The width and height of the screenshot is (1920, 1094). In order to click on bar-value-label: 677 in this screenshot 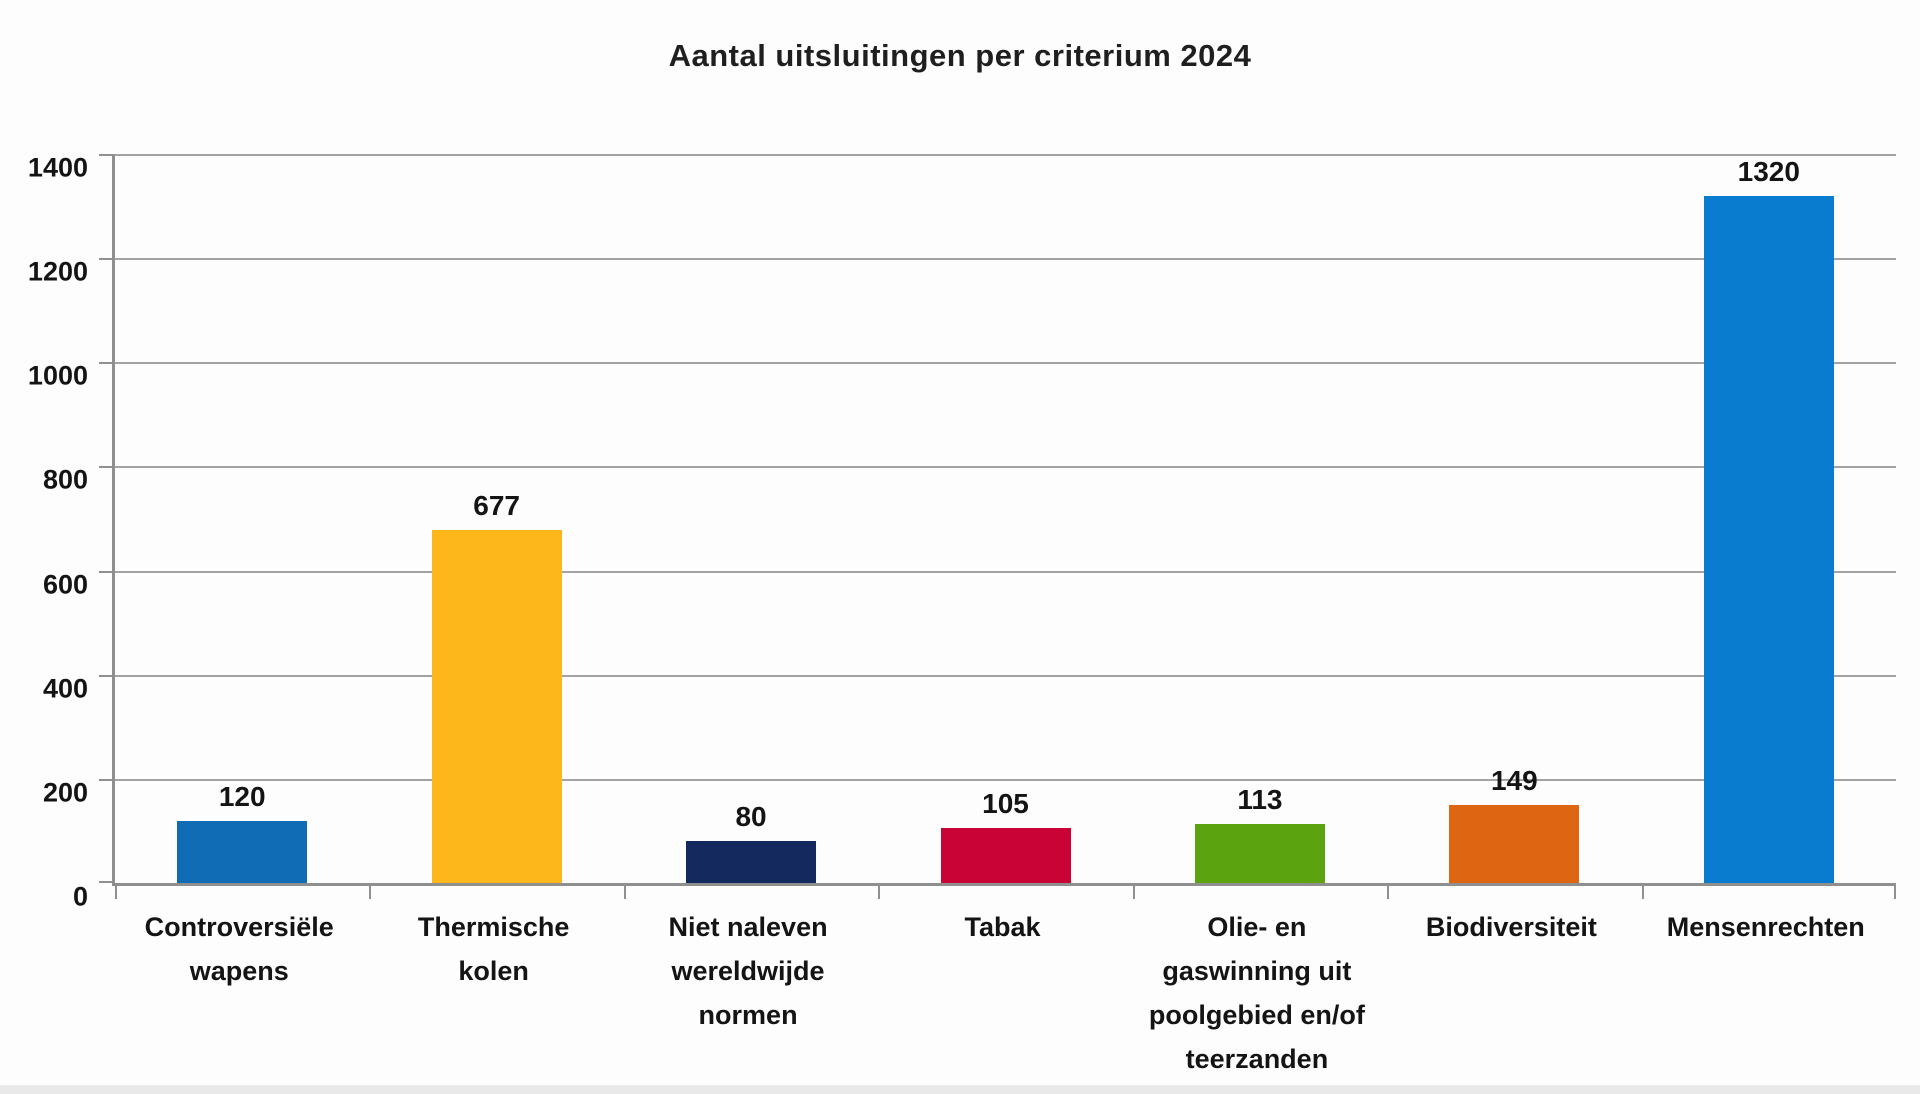, I will do `click(496, 506)`.